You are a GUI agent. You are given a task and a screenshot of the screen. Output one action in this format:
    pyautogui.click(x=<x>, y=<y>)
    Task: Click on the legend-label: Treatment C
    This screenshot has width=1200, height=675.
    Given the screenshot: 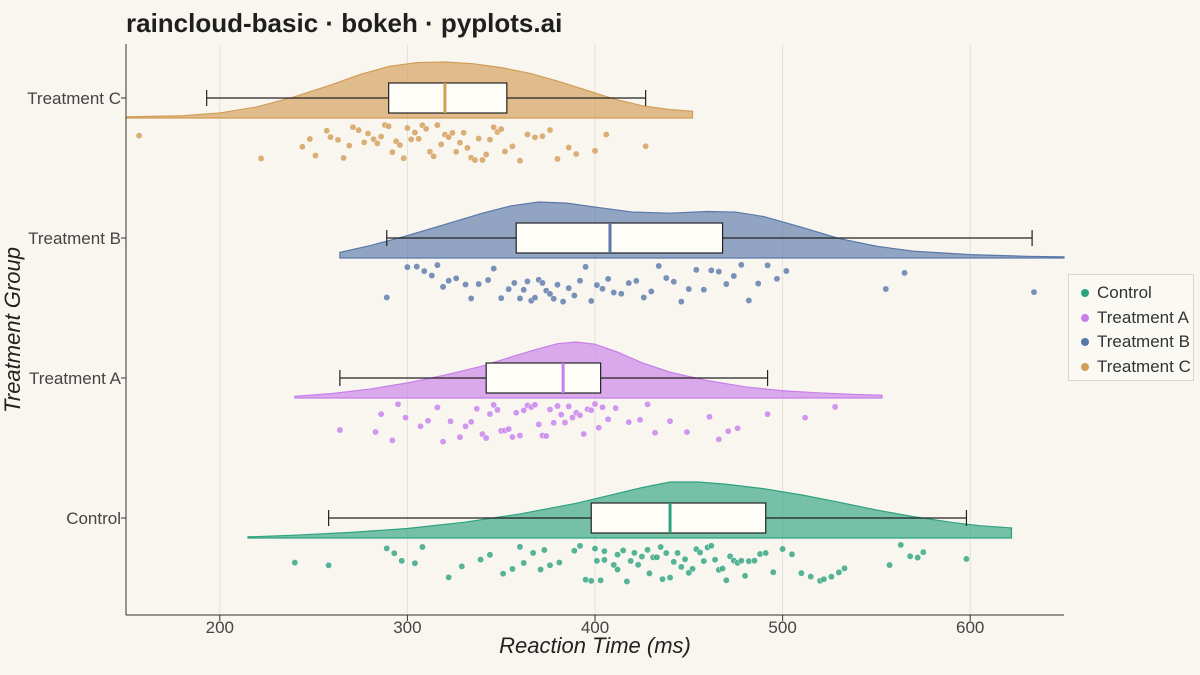 What is the action you would take?
    pyautogui.click(x=1144, y=366)
    